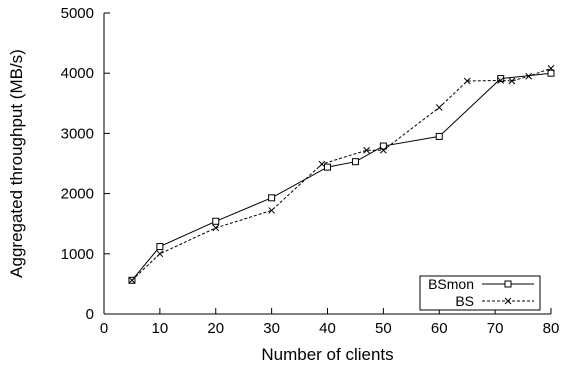  What do you see at coordinates (495, 328) in the screenshot?
I see `x-tick-label: 70` at bounding box center [495, 328].